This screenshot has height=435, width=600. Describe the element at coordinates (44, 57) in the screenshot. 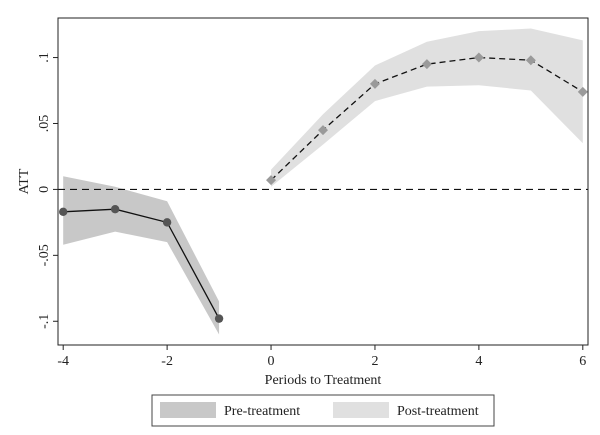

I see `y-tick-label: .1` at that location.